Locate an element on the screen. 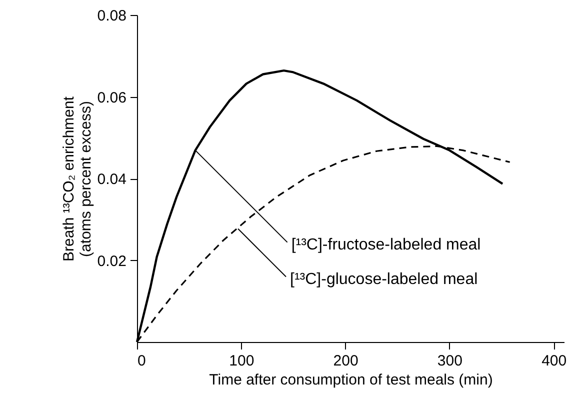 Image resolution: width=584 pixels, height=413 pixels. annotation: [¹³C]-glucose-labeled meal is located at coordinates (384, 279).